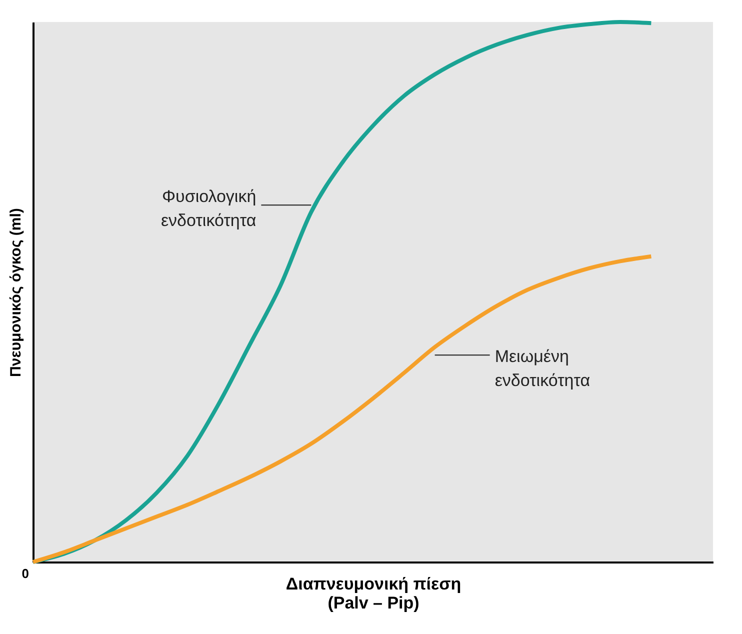  Describe the element at coordinates (208, 208) in the screenshot. I see `text: Φυσιολογική ενδοτικότητα` at that location.